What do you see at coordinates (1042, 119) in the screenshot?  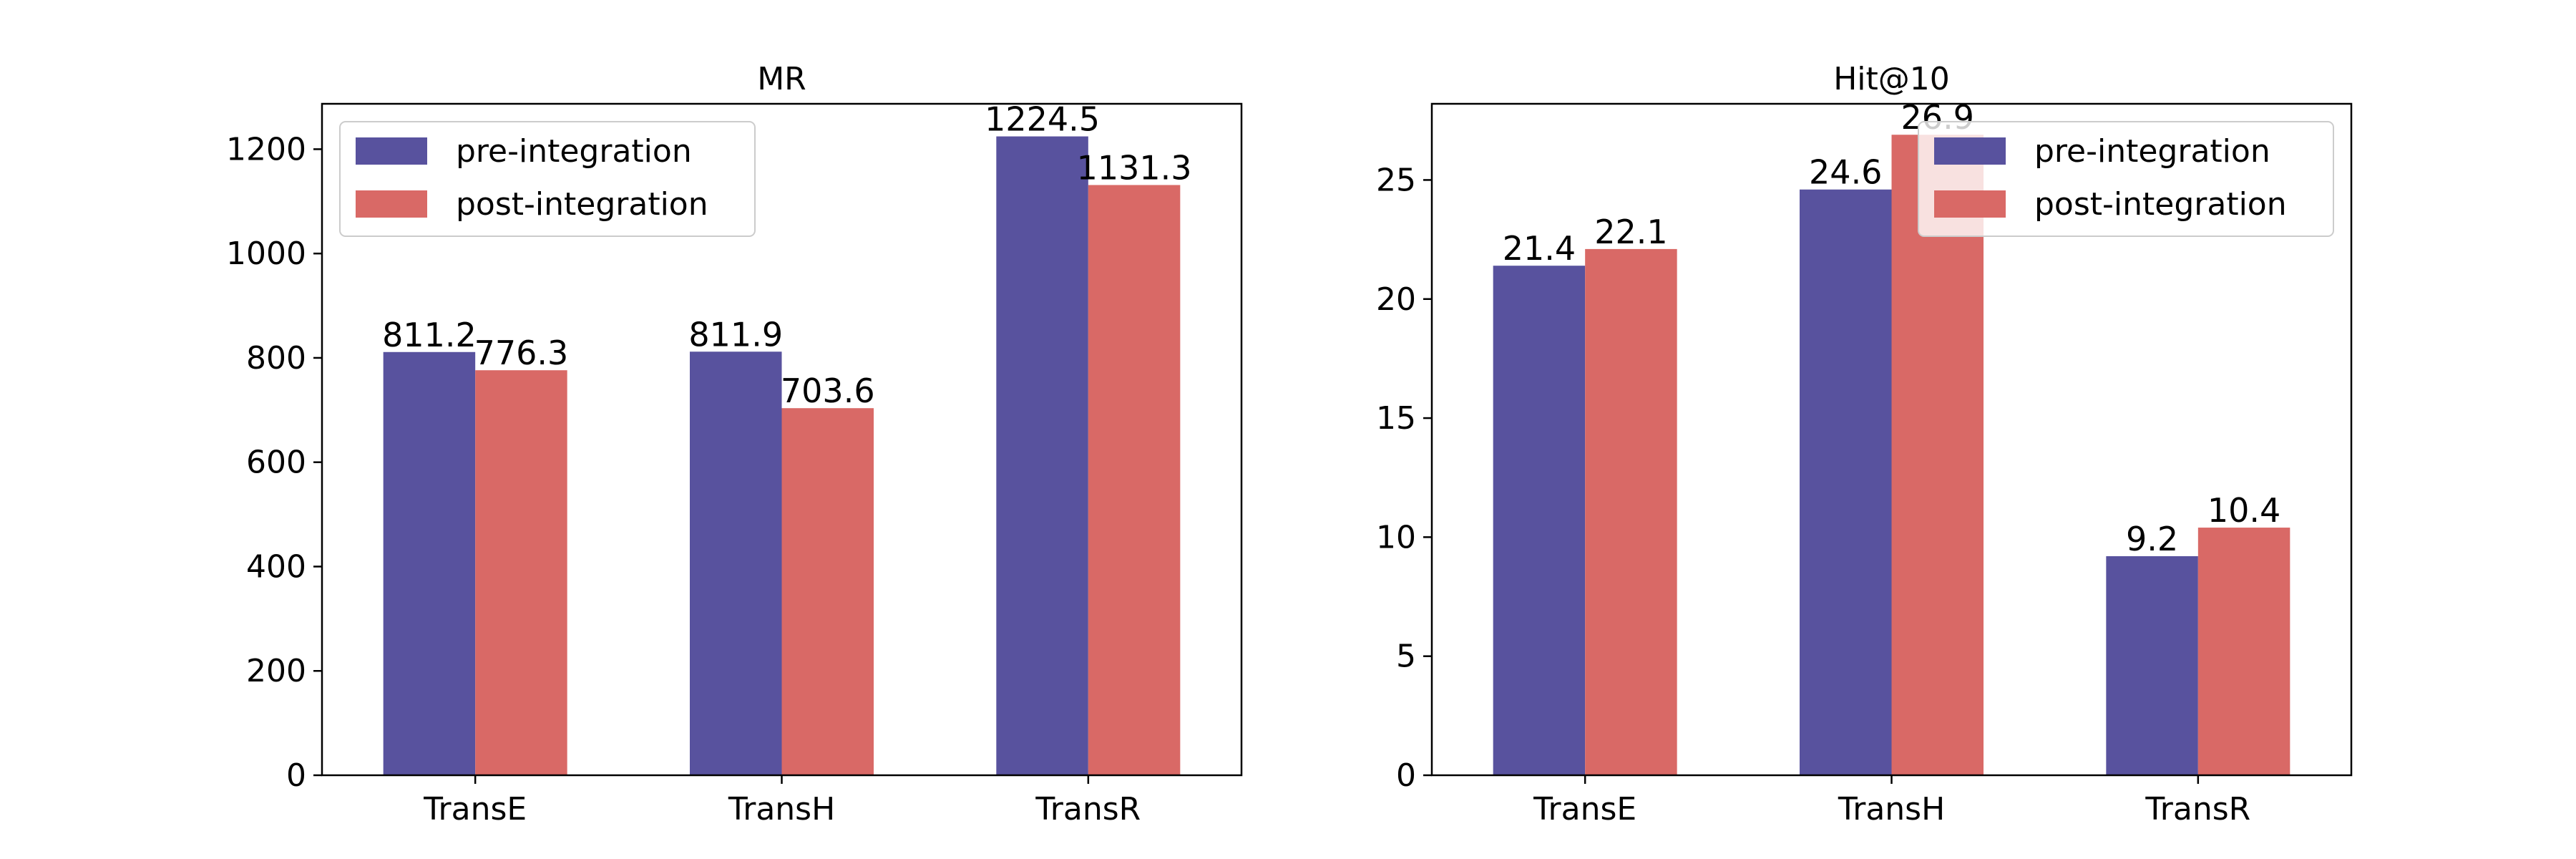 I see `data-label: 1224.5` at bounding box center [1042, 119].